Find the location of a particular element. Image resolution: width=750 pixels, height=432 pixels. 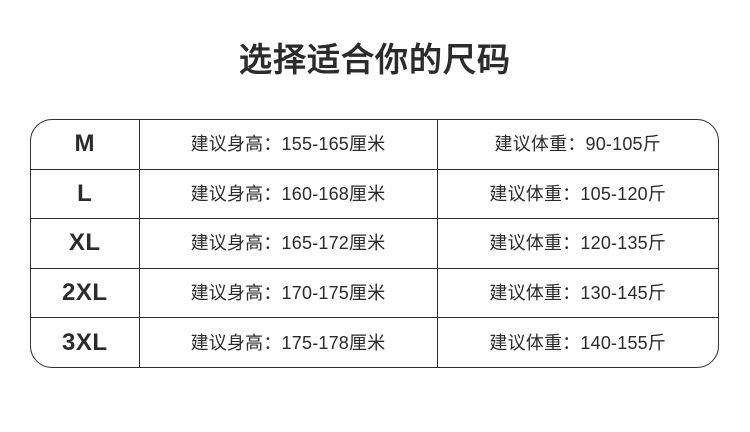

table-cell-weight: 建议体重：140-155斤 is located at coordinates (577, 342).